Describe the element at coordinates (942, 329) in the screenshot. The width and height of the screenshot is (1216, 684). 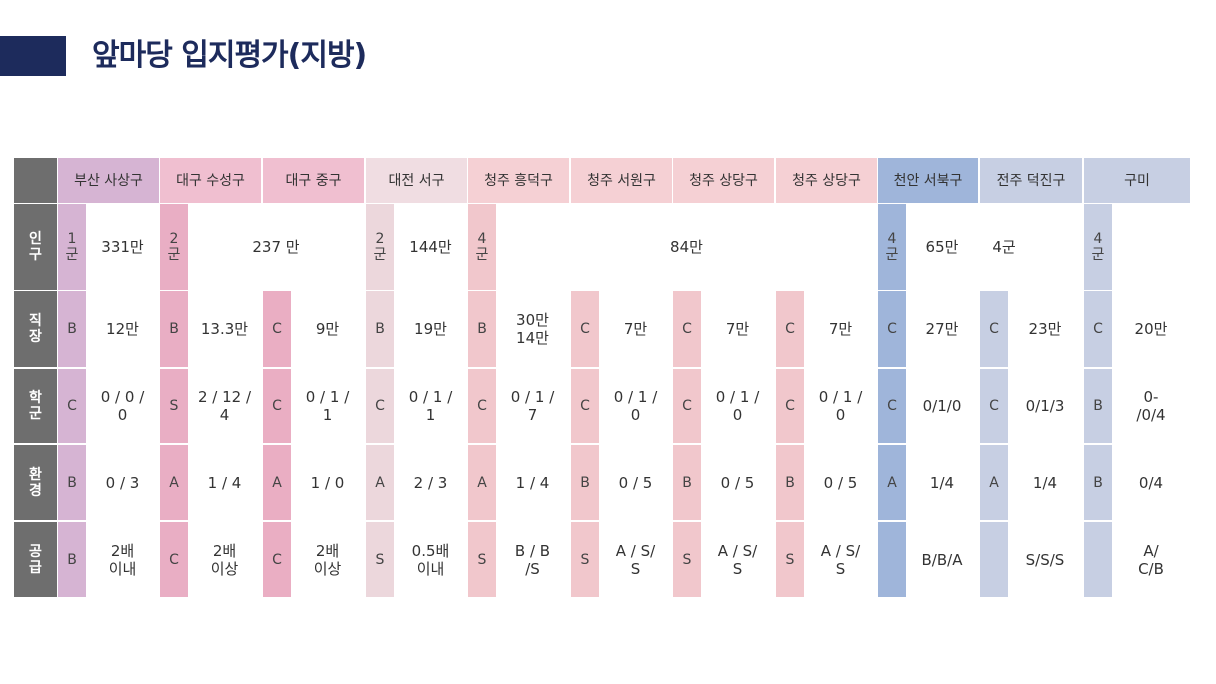
I see `value-cell: 27만` at that location.